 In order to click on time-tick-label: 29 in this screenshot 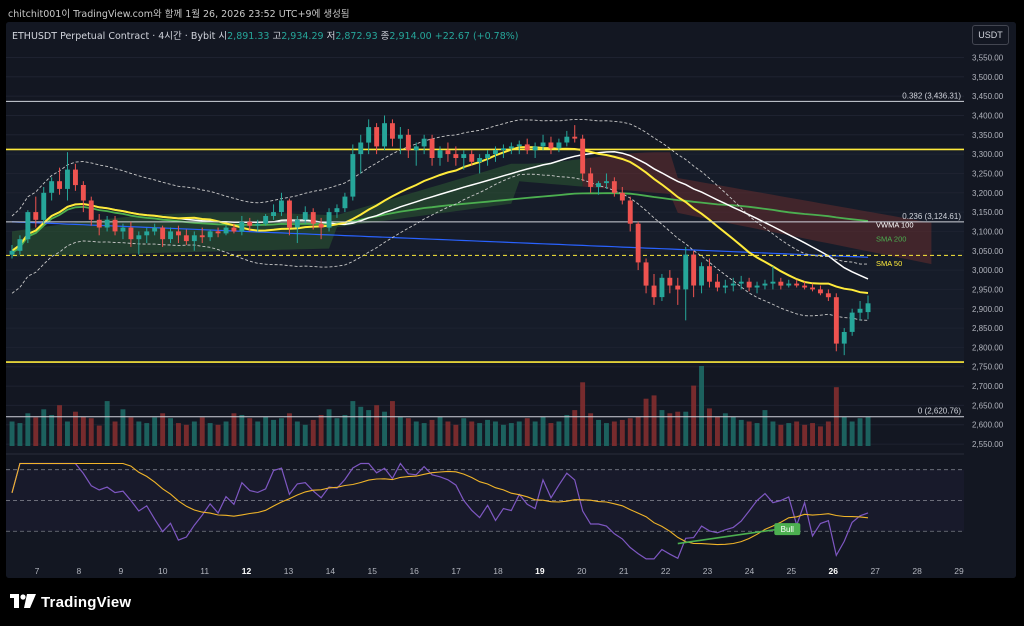, I will do `click(959, 571)`.